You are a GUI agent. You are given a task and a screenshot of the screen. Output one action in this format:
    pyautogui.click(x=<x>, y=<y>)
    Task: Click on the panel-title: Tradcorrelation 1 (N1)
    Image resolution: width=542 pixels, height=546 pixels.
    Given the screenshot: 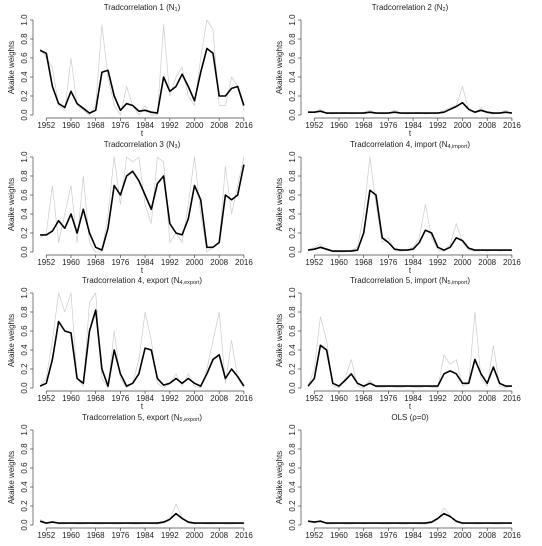 What is the action you would take?
    pyautogui.click(x=142, y=8)
    